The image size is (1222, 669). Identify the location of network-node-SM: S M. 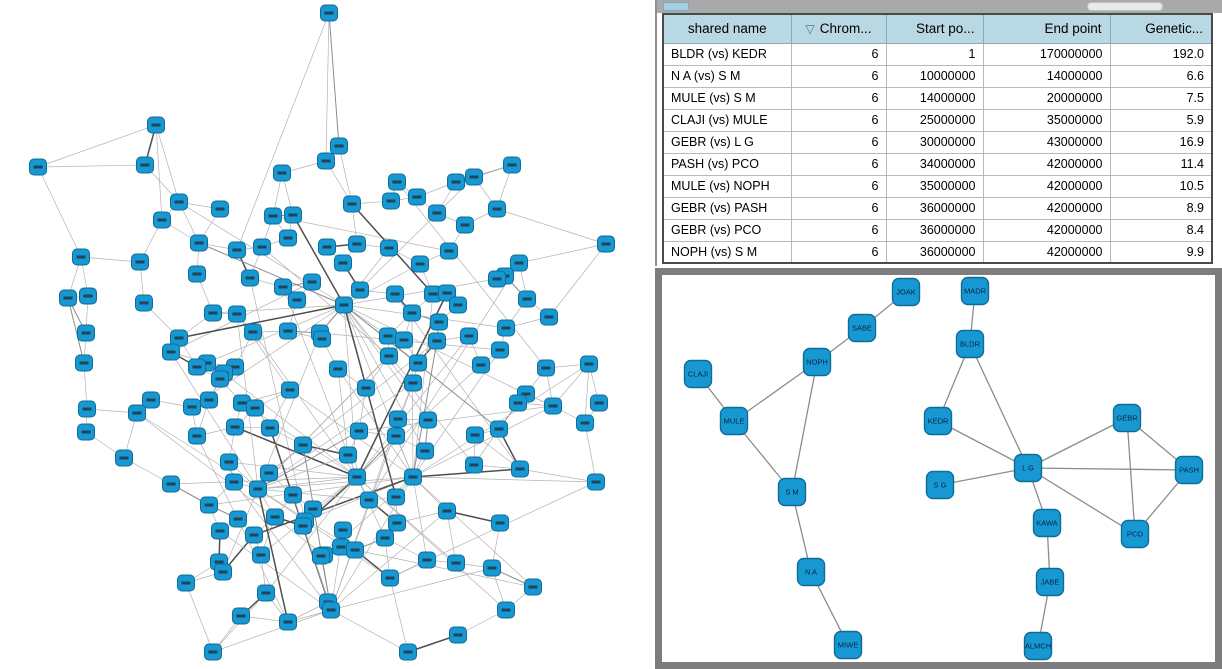
(792, 492).